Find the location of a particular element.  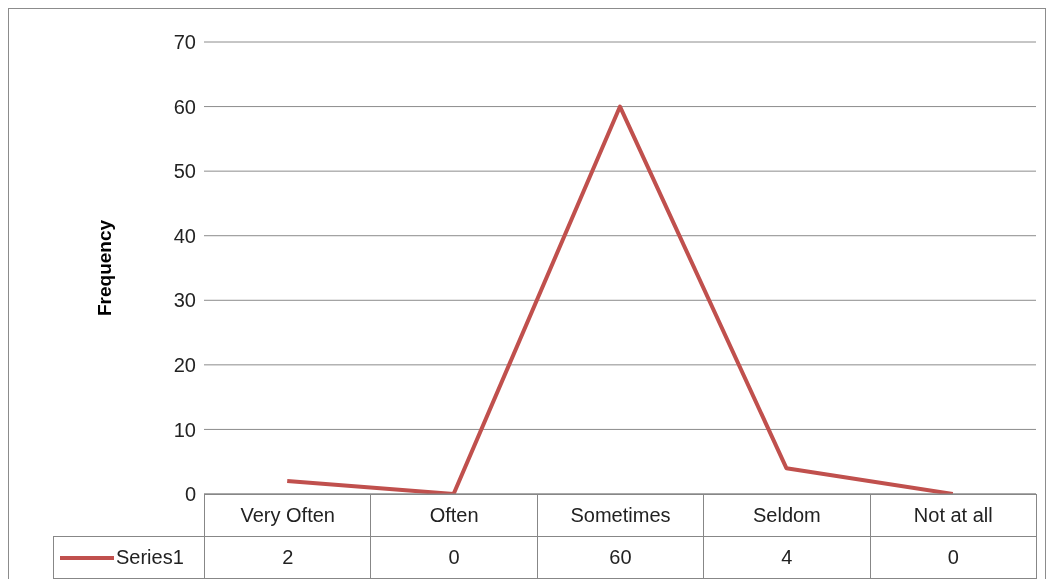

y-axis-title: Frequency is located at coordinates (104, 268).